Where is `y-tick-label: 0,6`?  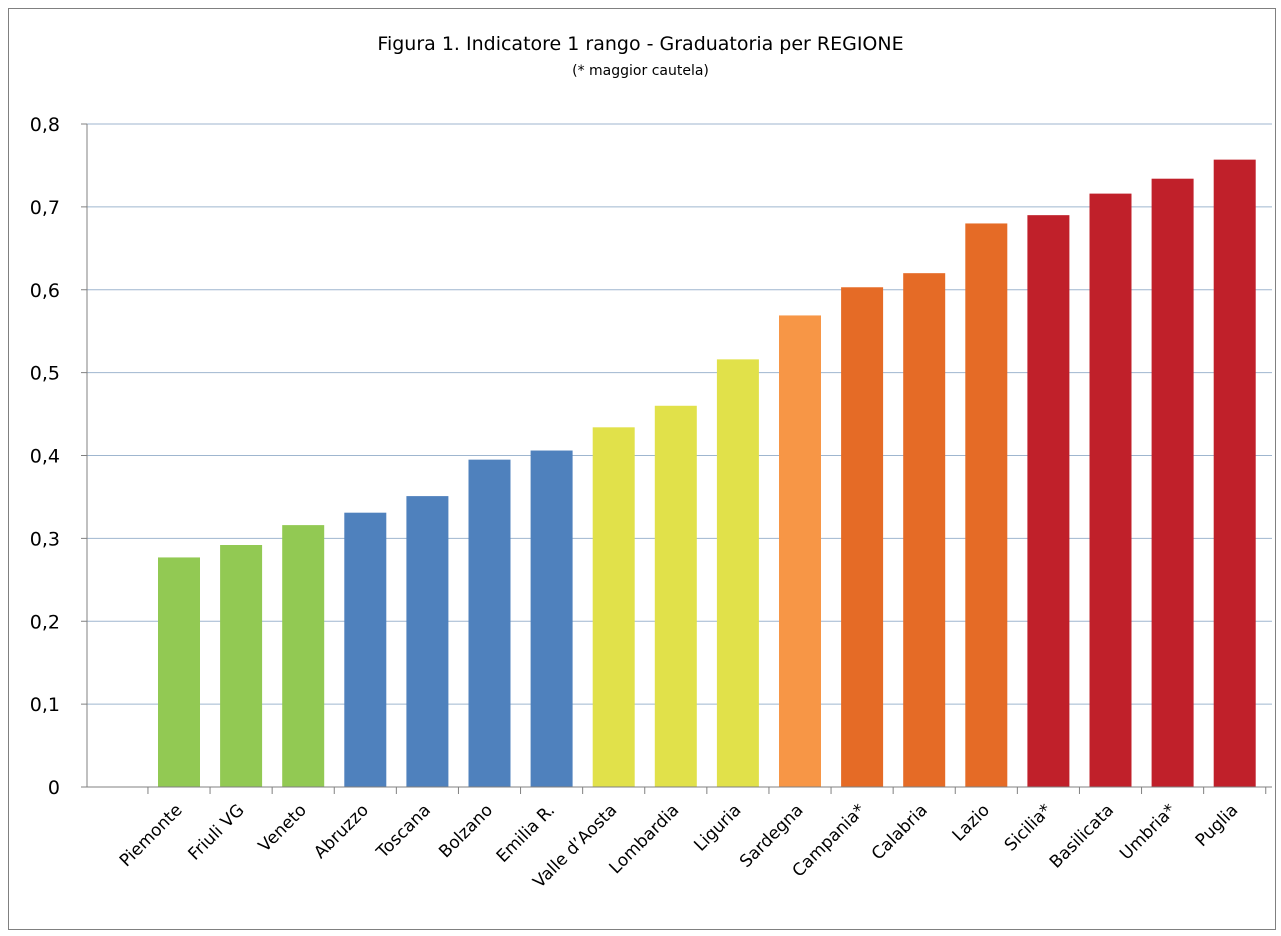 y-tick-label: 0,6 is located at coordinates (45, 291).